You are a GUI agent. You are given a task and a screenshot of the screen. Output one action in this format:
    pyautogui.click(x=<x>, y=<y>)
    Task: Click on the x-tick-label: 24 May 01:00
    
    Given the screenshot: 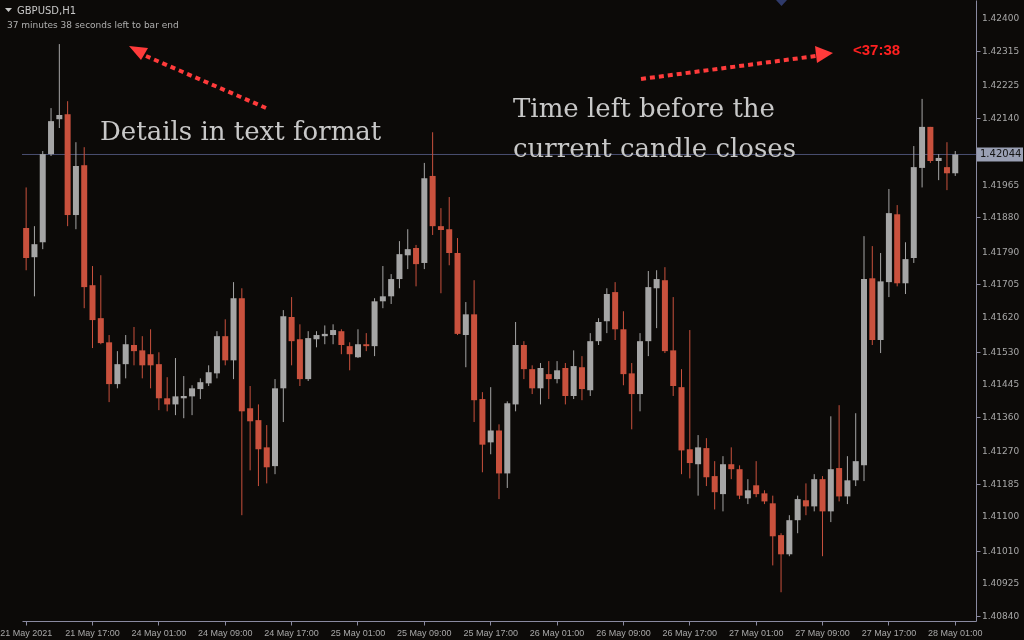 What is the action you would take?
    pyautogui.click(x=159, y=632)
    